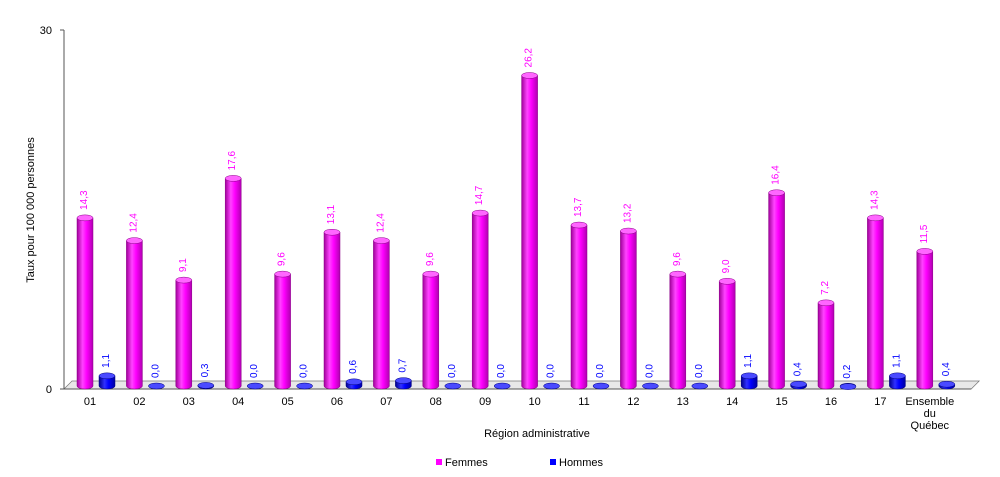 The width and height of the screenshot is (1000, 477). I want to click on data-label-femmes: 26,2, so click(529, 58).